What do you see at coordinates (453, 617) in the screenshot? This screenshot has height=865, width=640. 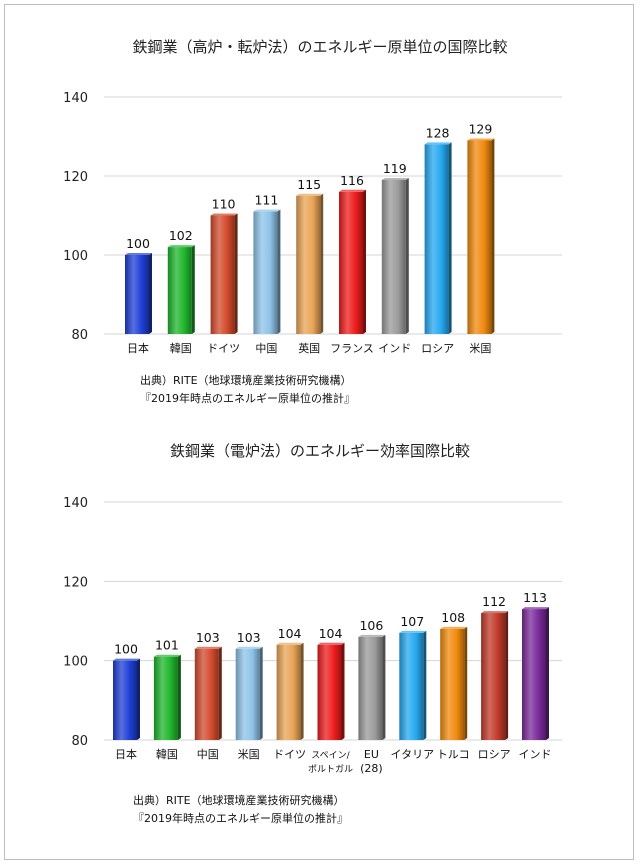 I see `data-label: 108` at bounding box center [453, 617].